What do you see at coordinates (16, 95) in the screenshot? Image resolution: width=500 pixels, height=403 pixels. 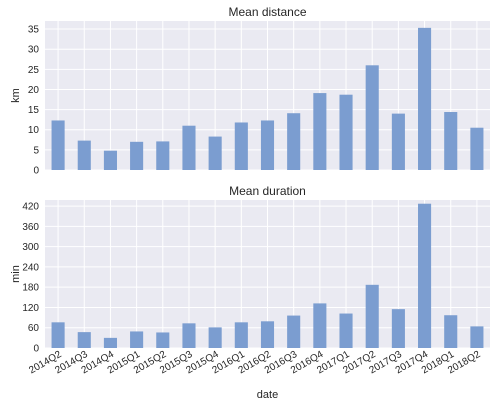 I see `distance-y-axis-label: km` at bounding box center [16, 95].